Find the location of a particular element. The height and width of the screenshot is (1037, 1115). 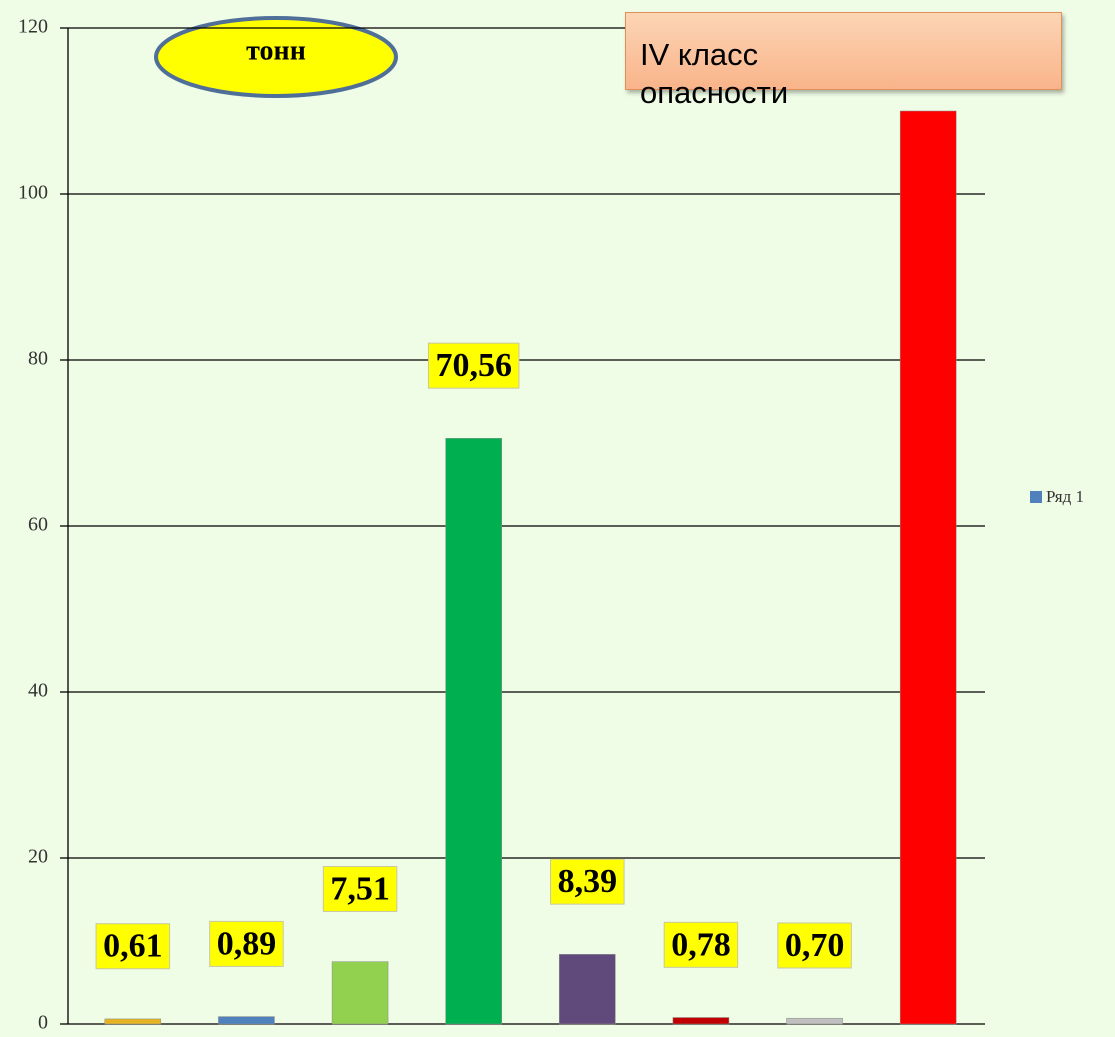

y-tick-label: 20 is located at coordinates (38, 857).